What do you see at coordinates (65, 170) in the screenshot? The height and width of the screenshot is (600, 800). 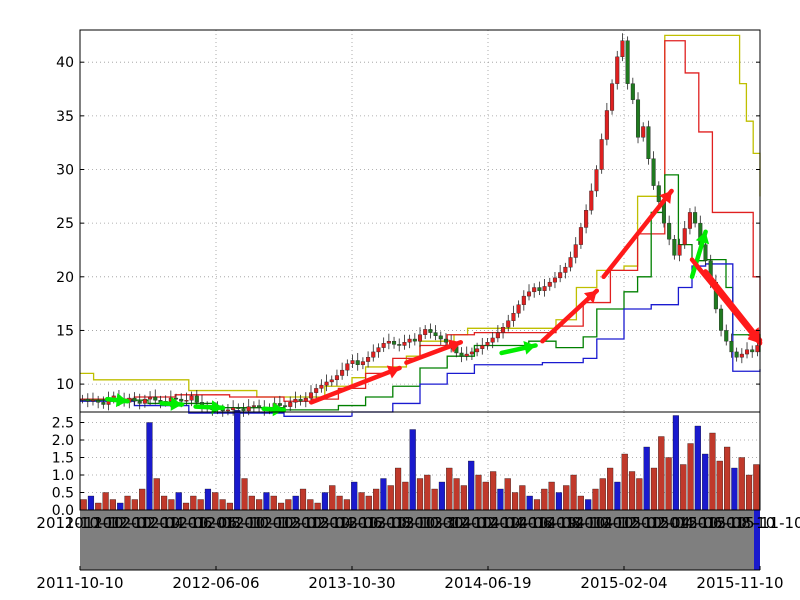 I see `price-y-tick-label: 30` at bounding box center [65, 170].